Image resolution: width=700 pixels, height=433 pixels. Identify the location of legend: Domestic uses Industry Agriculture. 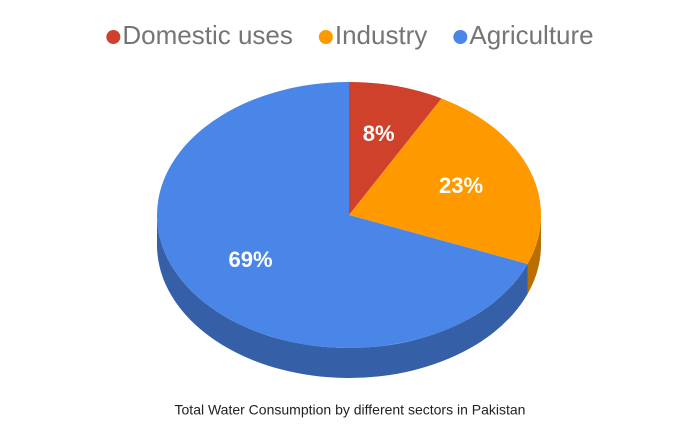
(350, 35).